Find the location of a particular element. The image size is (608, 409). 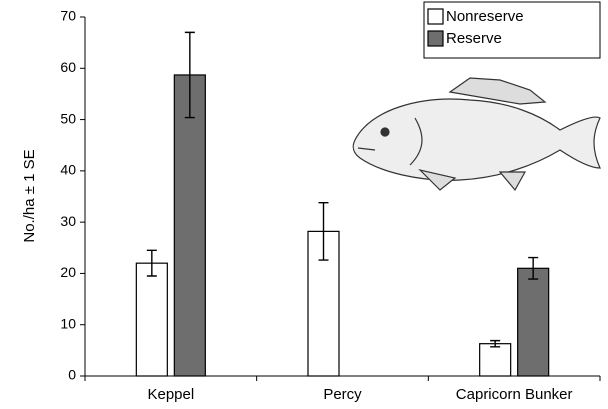

y-tick-label: 50 is located at coordinates (68, 118).